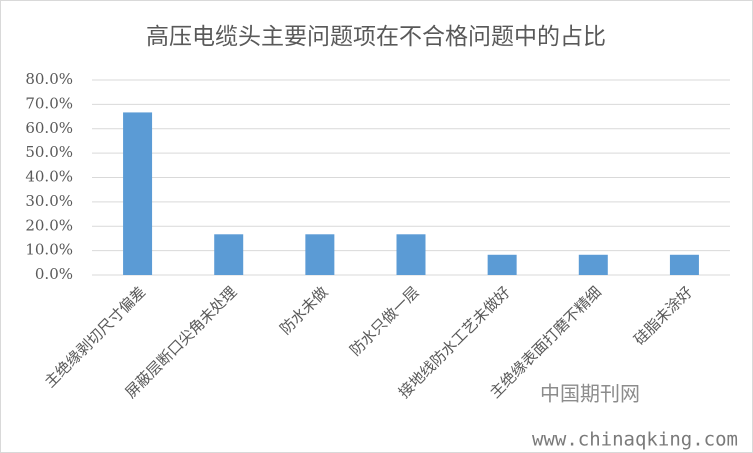 This screenshot has width=753, height=453. What do you see at coordinates (49, 177) in the screenshot?
I see `y-tick-label: 40.0%` at bounding box center [49, 177].